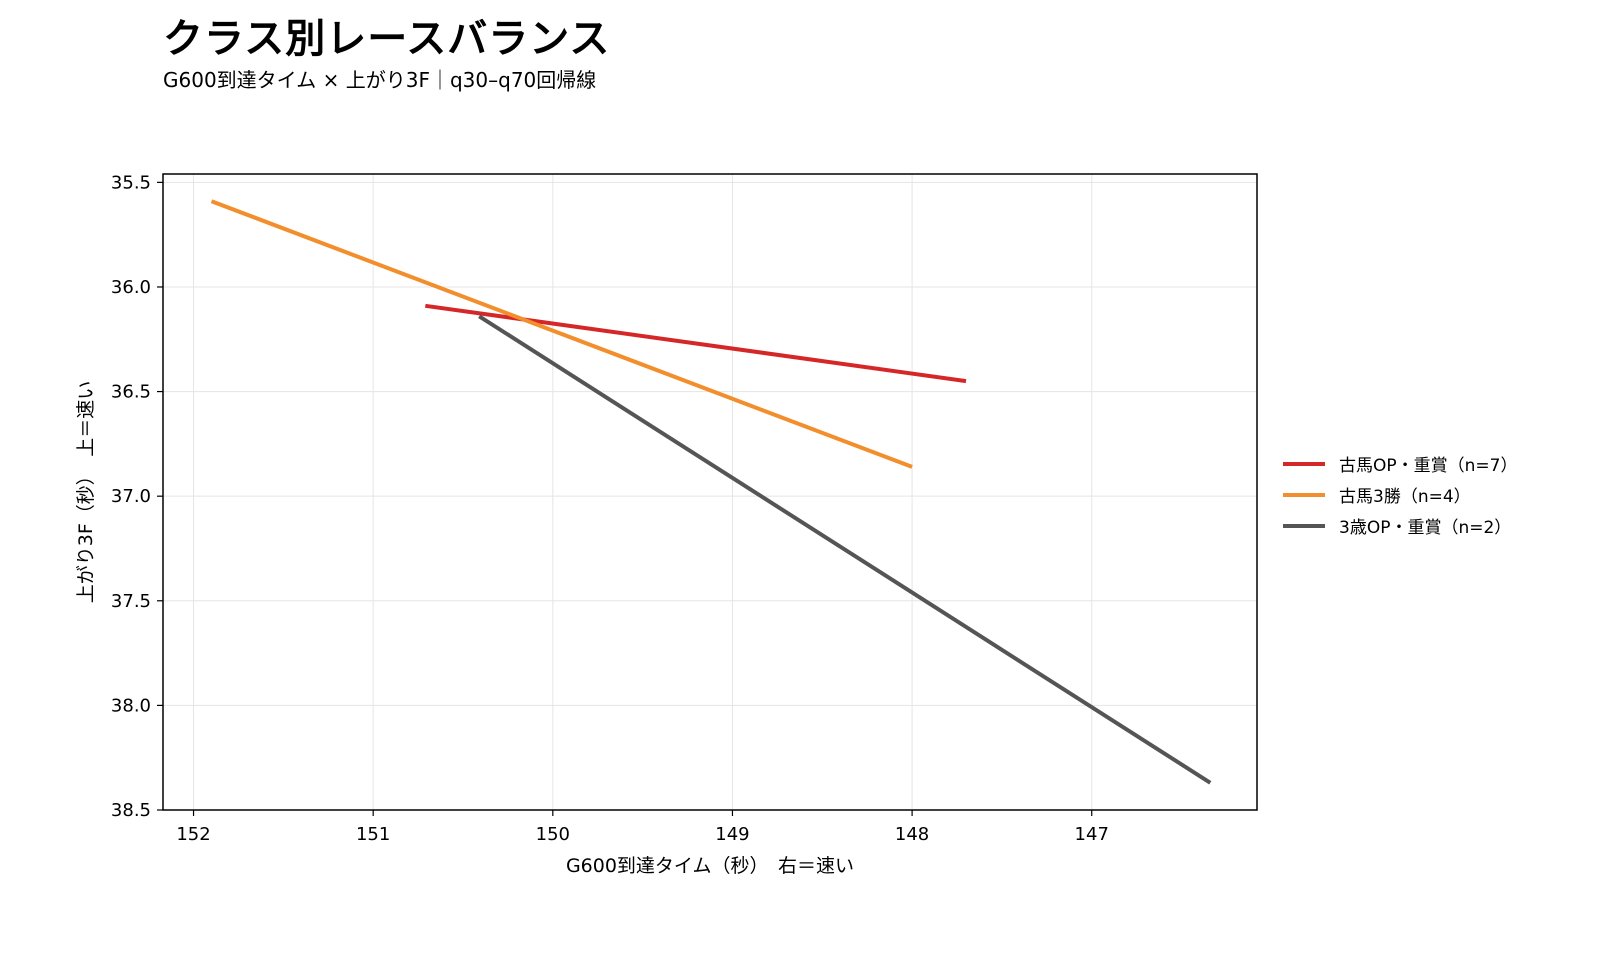 Image resolution: width=1620 pixels, height=960 pixels. I want to click on legend-item: 3歳OP・重賞（n=2）, so click(1400, 525).